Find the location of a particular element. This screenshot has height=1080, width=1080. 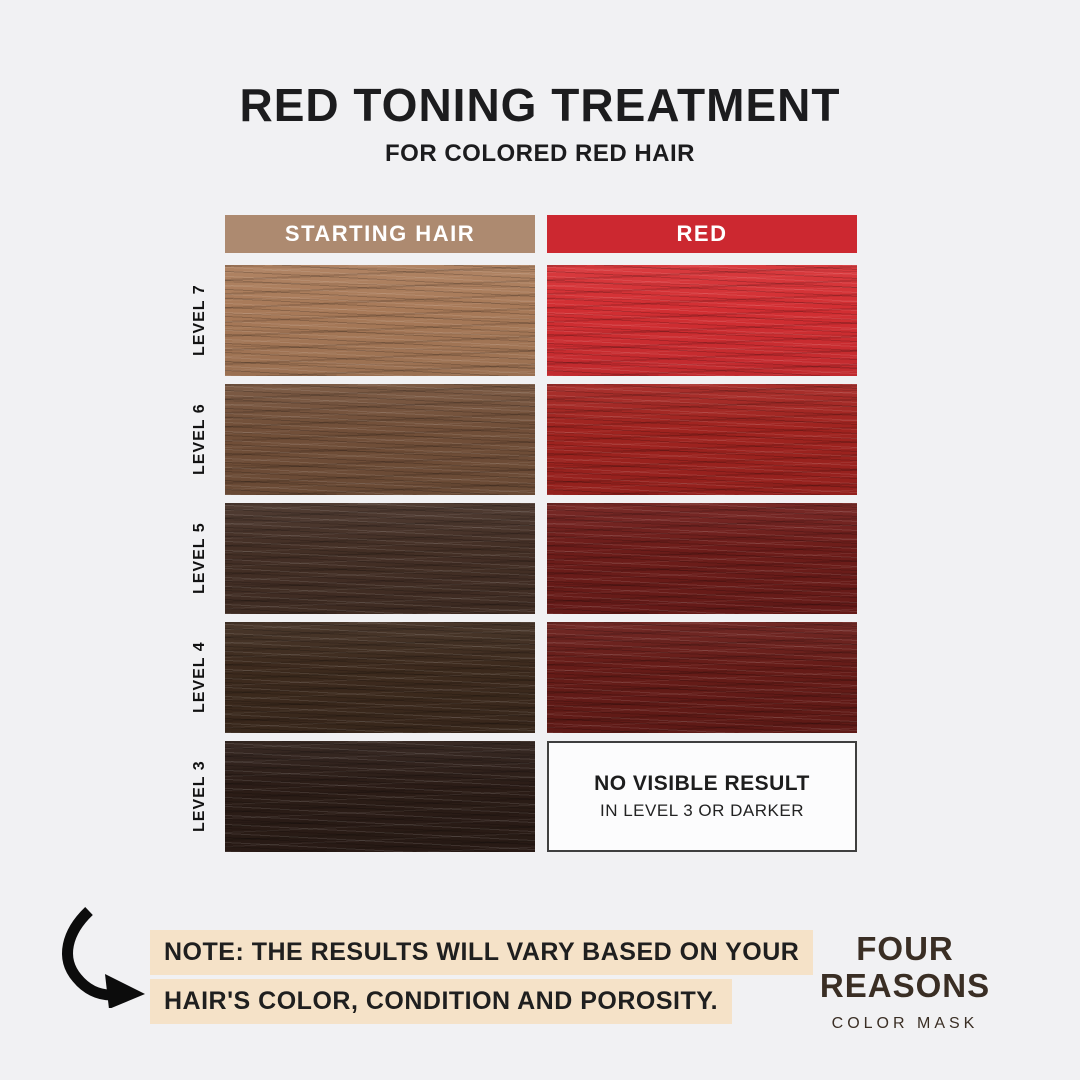

column-header-red: RED is located at coordinates (702, 234).